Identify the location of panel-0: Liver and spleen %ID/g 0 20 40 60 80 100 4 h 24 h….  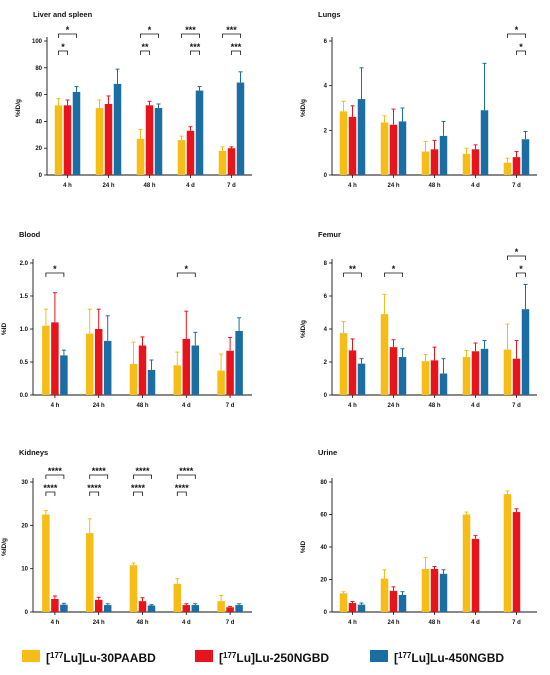
(133, 99).